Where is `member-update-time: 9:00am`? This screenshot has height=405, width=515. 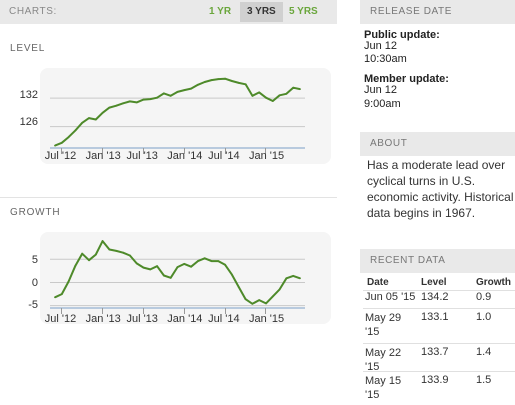
member-update-time: 9:00am is located at coordinates (382, 104).